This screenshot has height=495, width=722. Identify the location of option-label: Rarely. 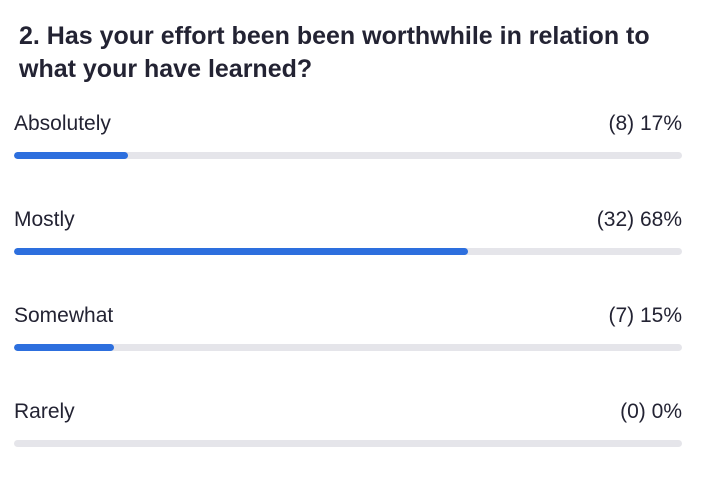
(44, 411).